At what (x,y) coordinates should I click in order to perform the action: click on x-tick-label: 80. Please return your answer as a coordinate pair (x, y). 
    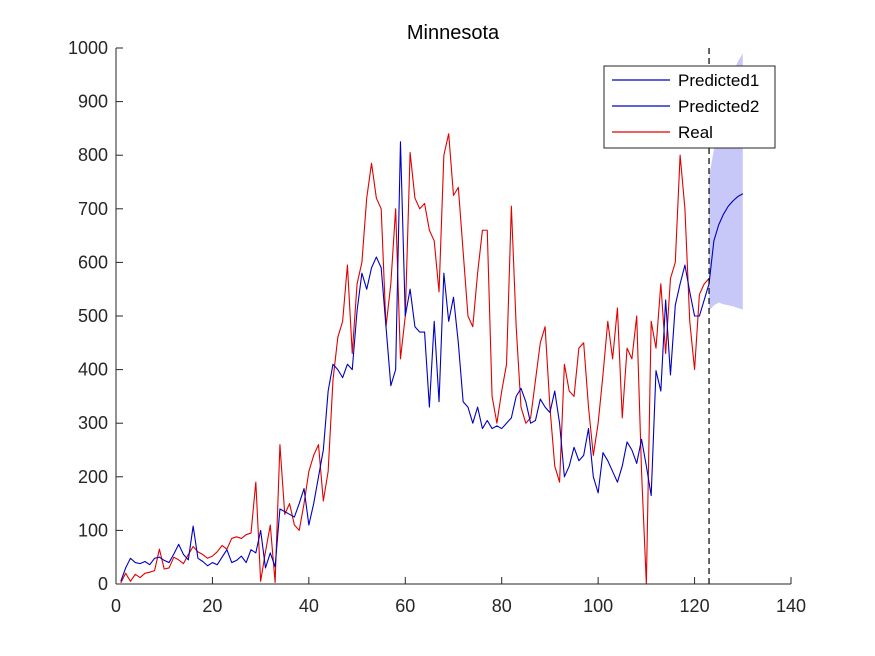
    Looking at the image, I should click on (502, 606).